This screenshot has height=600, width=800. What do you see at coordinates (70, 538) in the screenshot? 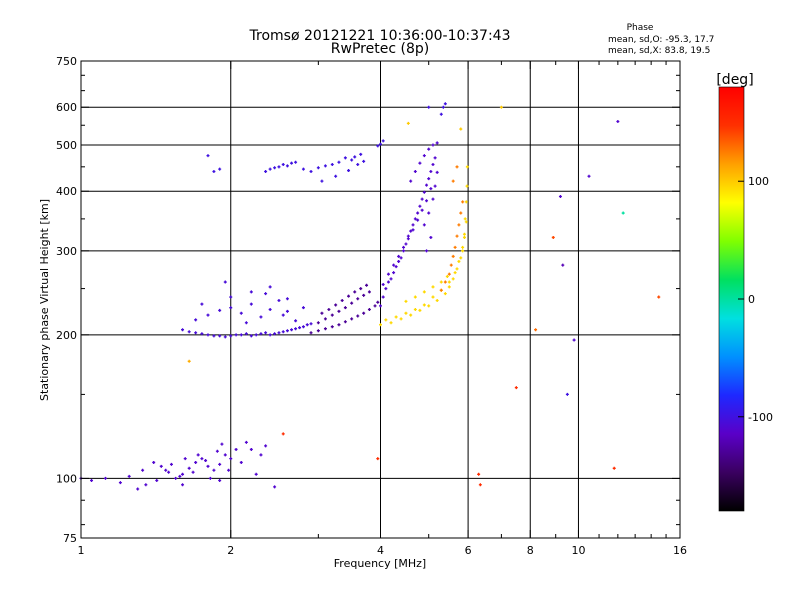
I see `y-tick-label: 75` at bounding box center [70, 538].